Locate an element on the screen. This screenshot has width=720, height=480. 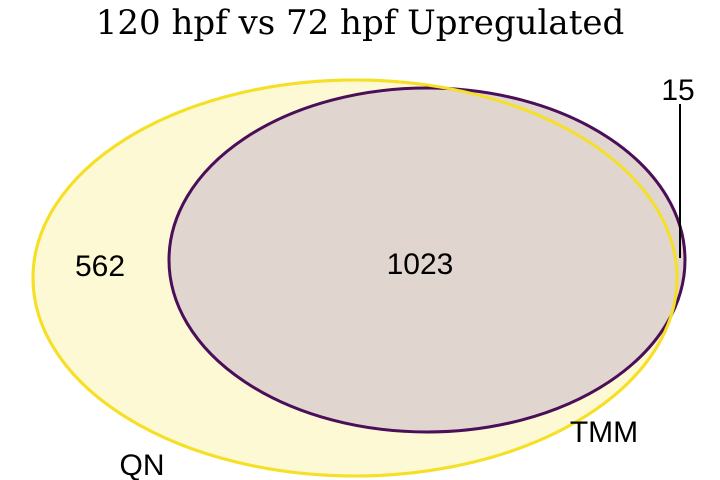
overlap-count: 1023 is located at coordinates (420, 264).